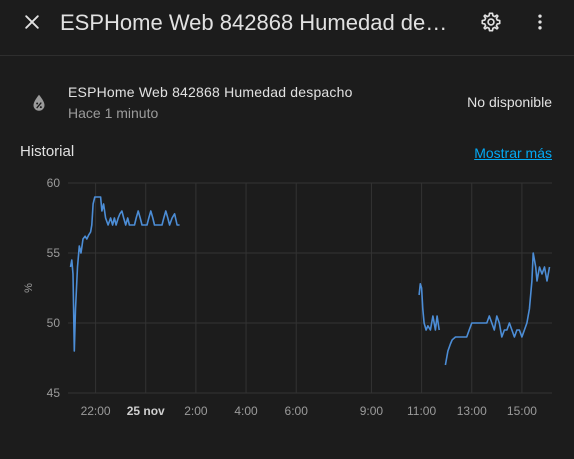  What do you see at coordinates (297, 411) in the screenshot?
I see `x-tick-label: 6:00` at bounding box center [297, 411].